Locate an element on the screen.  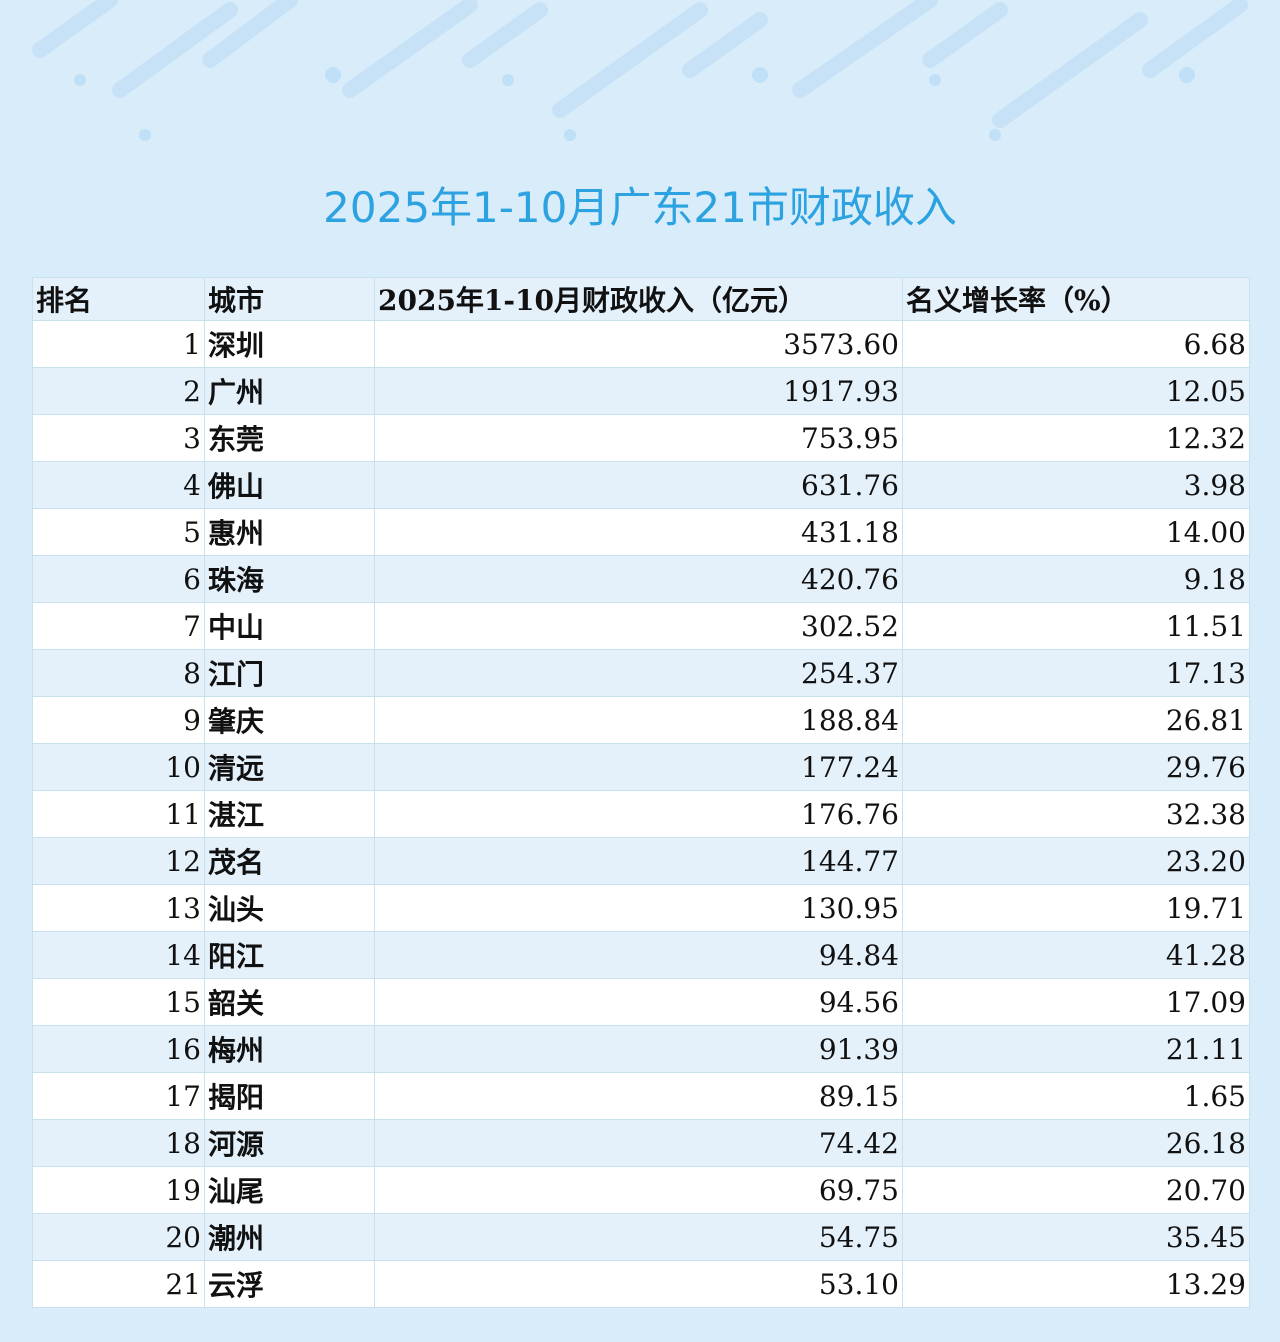
cell-growth: 23.20 is located at coordinates (1076, 861).